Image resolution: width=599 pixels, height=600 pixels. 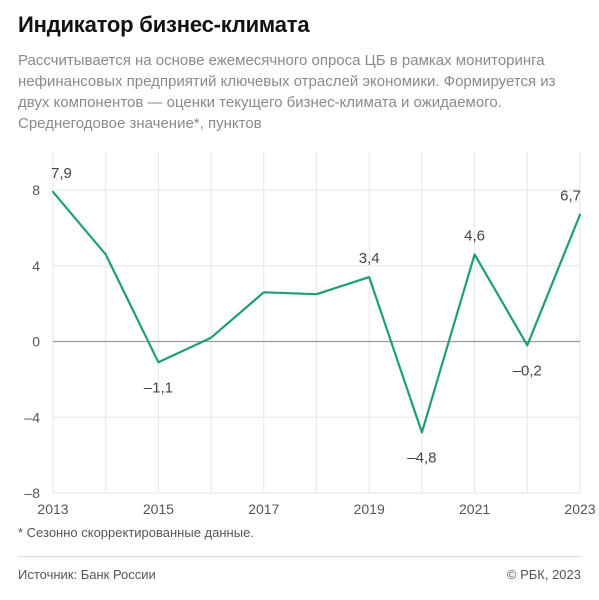 I want to click on data-label: 7,9, so click(x=61, y=173).